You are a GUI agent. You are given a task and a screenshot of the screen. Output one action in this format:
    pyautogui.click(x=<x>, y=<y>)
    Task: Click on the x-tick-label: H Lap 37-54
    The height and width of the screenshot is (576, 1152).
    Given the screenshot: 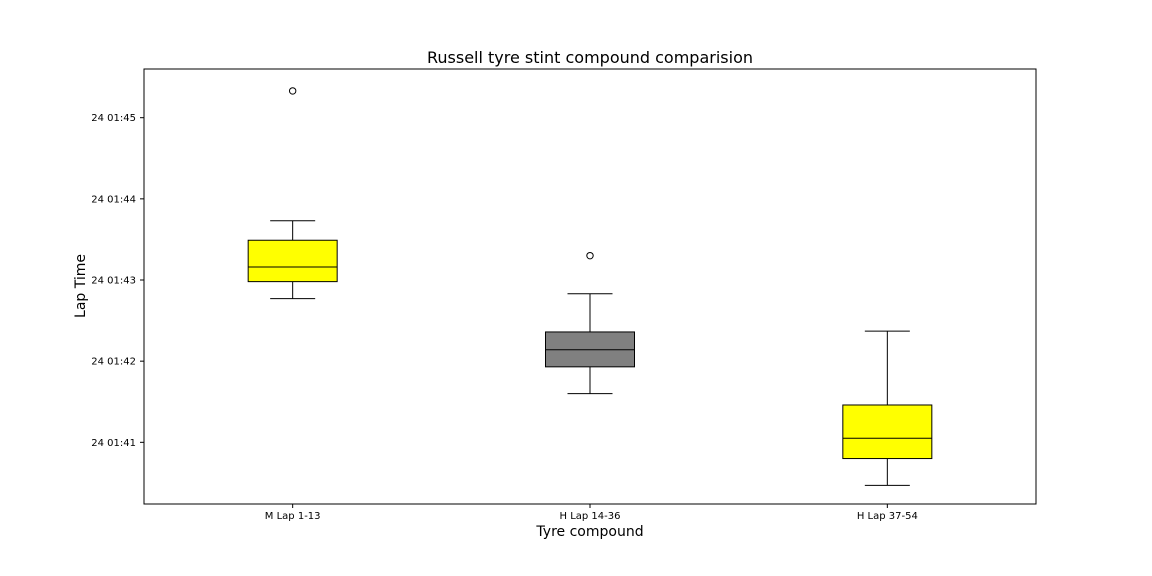 What is the action you would take?
    pyautogui.click(x=887, y=516)
    